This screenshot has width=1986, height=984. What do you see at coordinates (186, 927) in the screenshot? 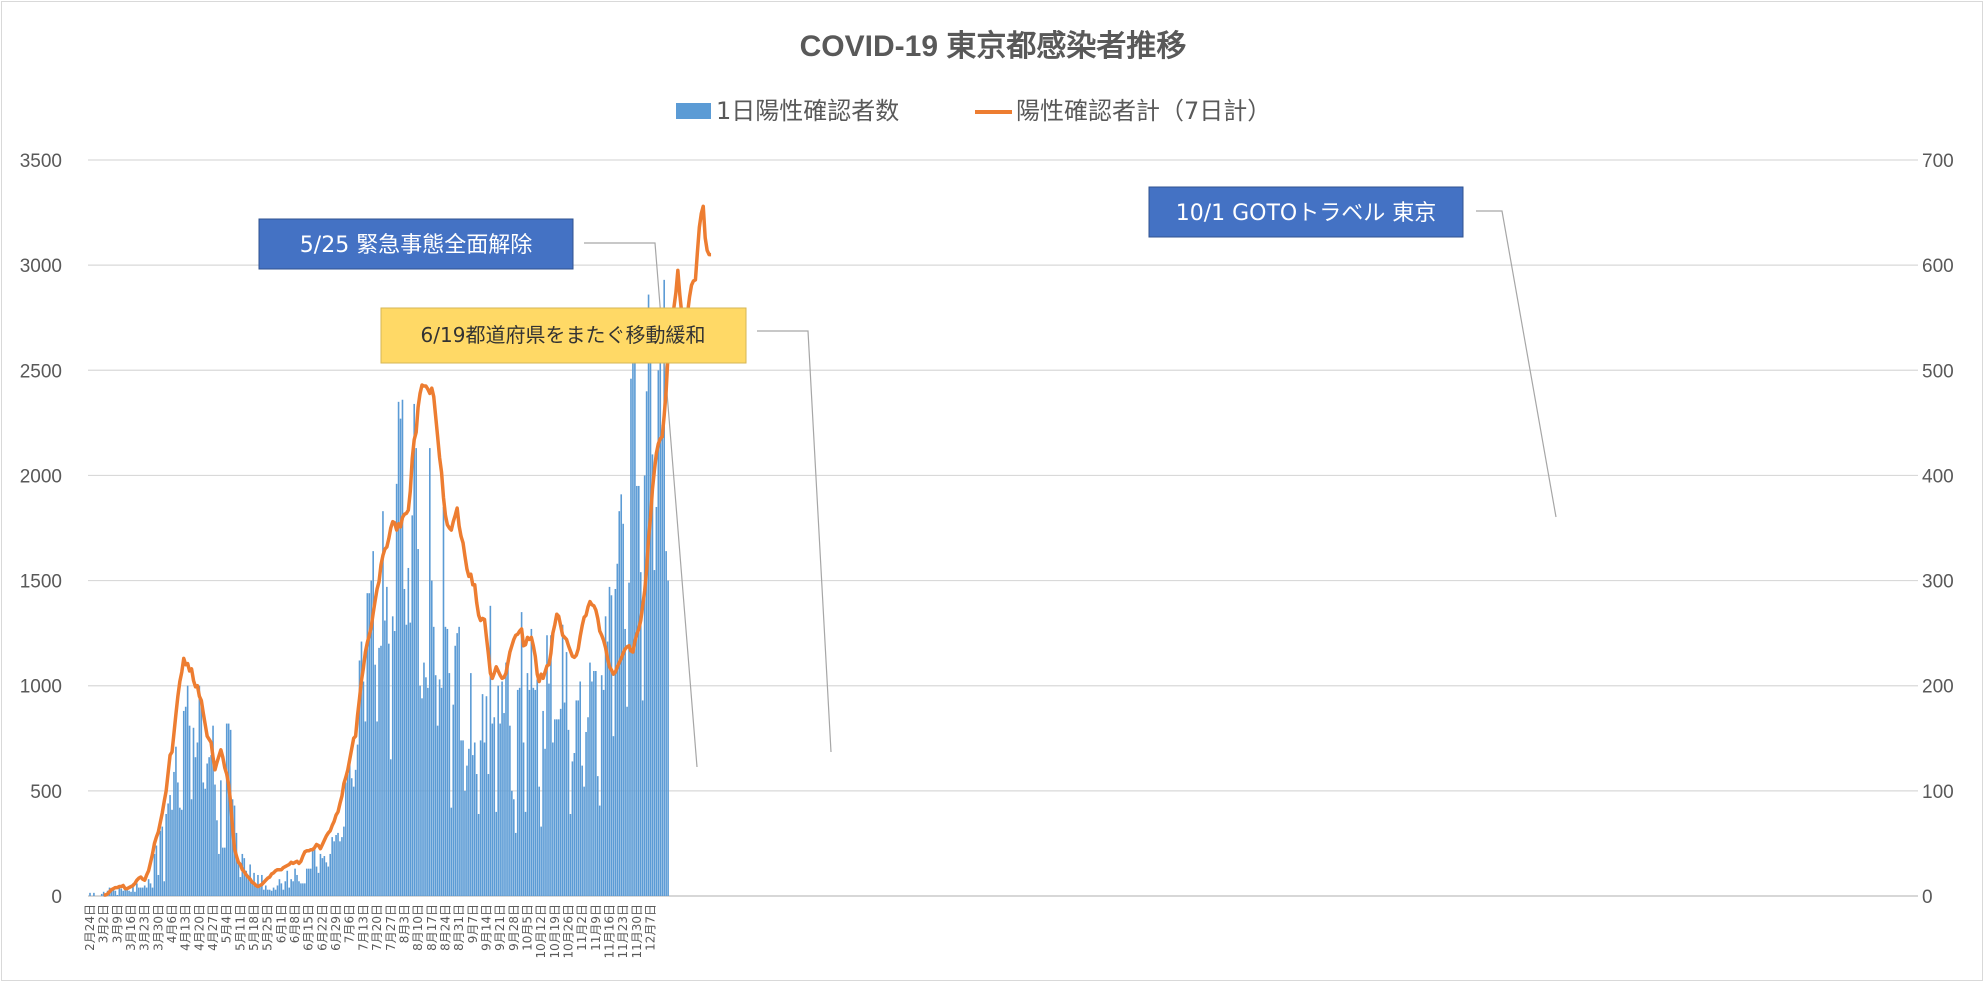
I see `x-tick-label: 4月13日` at bounding box center [186, 927].